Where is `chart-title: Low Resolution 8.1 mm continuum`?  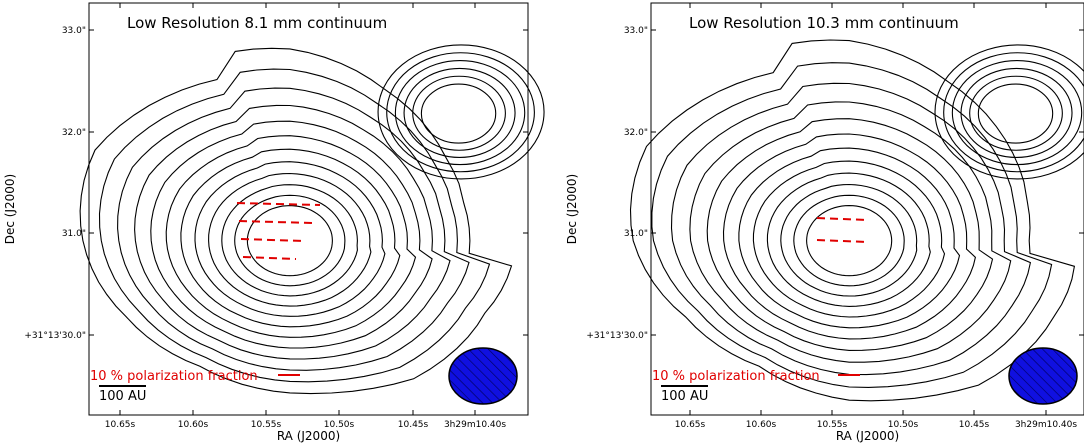
chart-title: Low Resolution 8.1 mm continuum is located at coordinates (257, 23).